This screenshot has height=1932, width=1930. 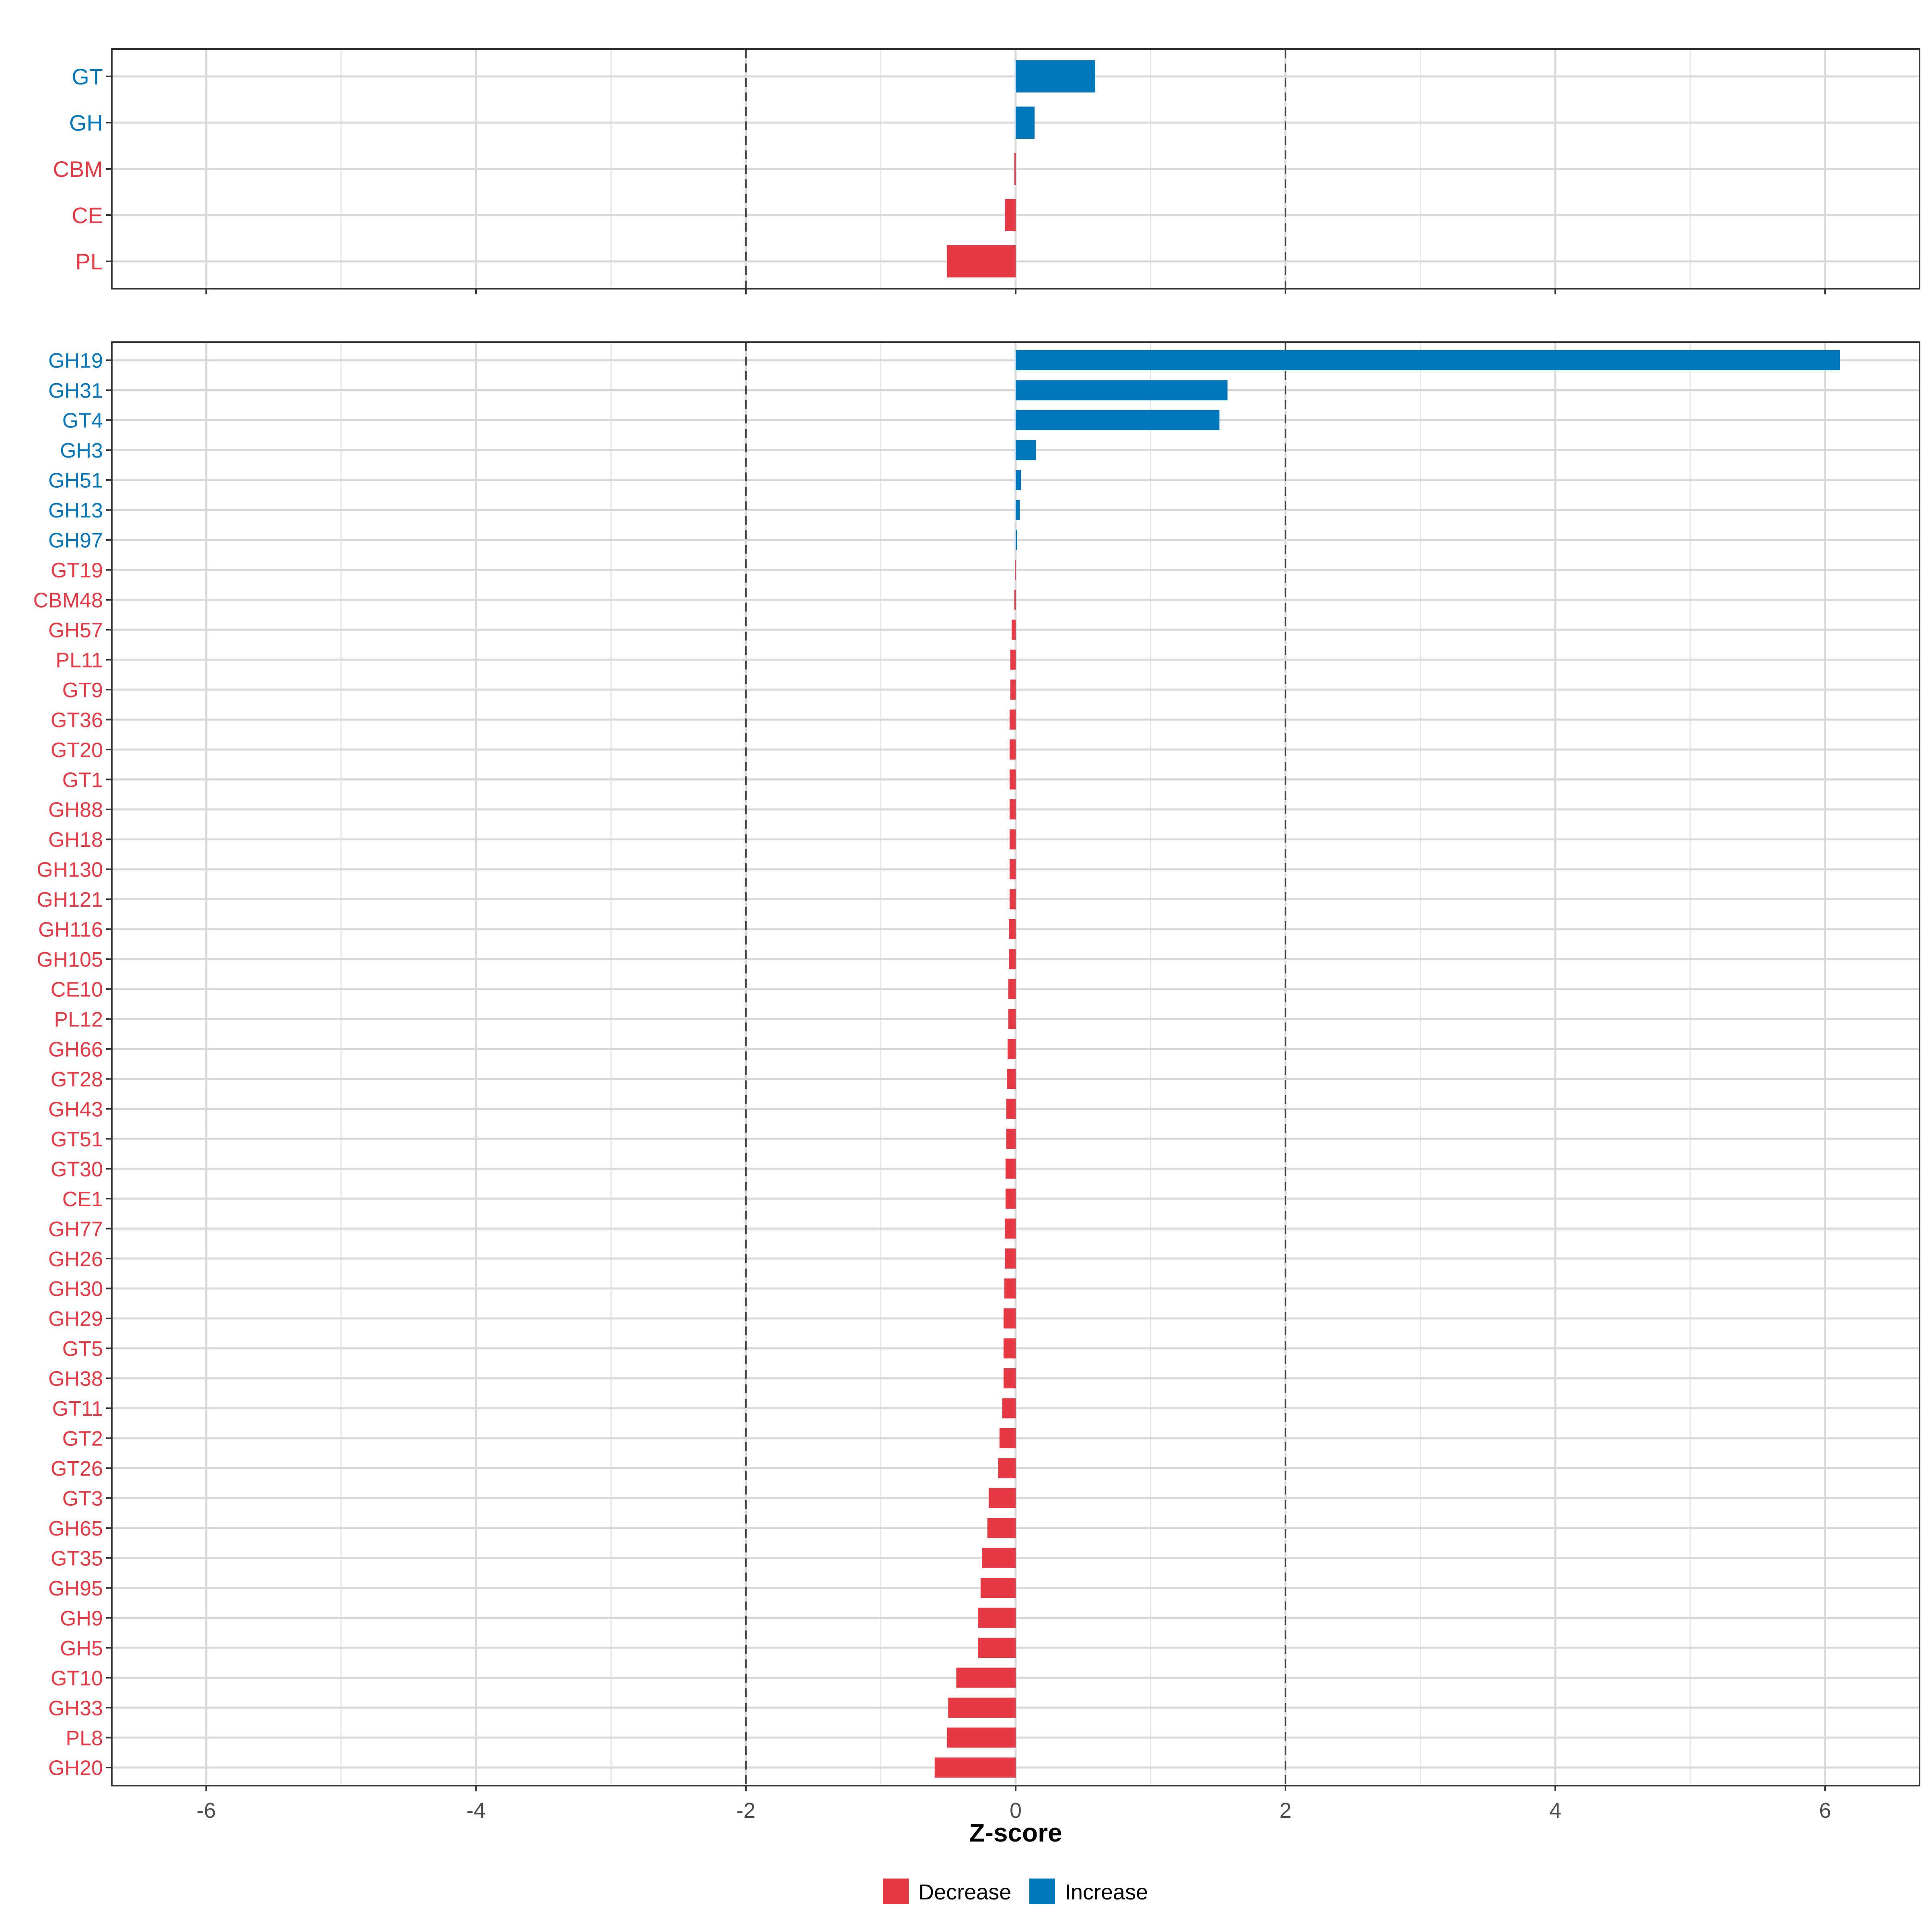 What do you see at coordinates (1007, 1438) in the screenshot?
I see `bar-GT2` at bounding box center [1007, 1438].